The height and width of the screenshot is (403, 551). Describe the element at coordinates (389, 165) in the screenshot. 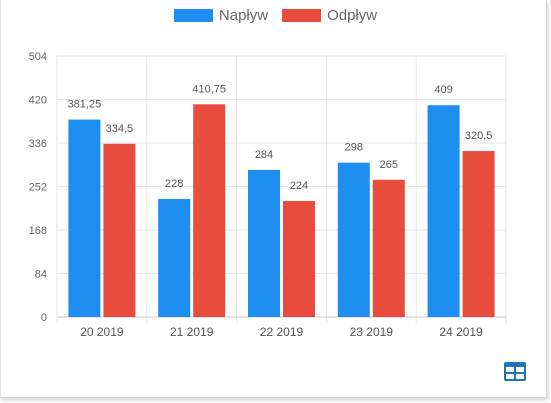

I see `data-label: 265` at that location.